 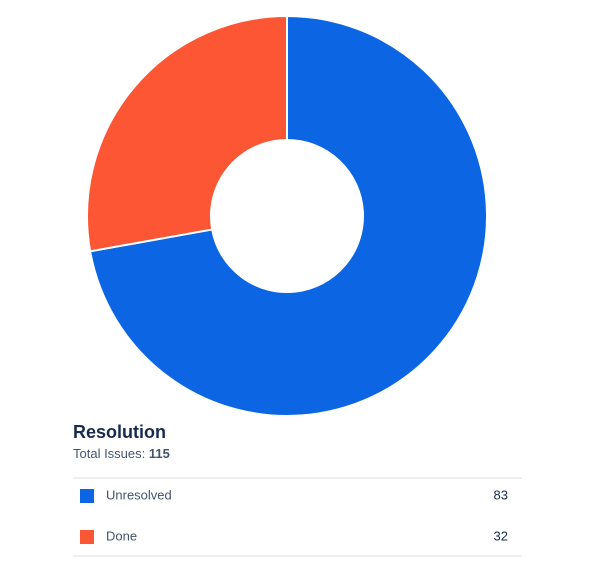 What do you see at coordinates (159, 453) in the screenshot?
I see `total-value: 115` at bounding box center [159, 453].